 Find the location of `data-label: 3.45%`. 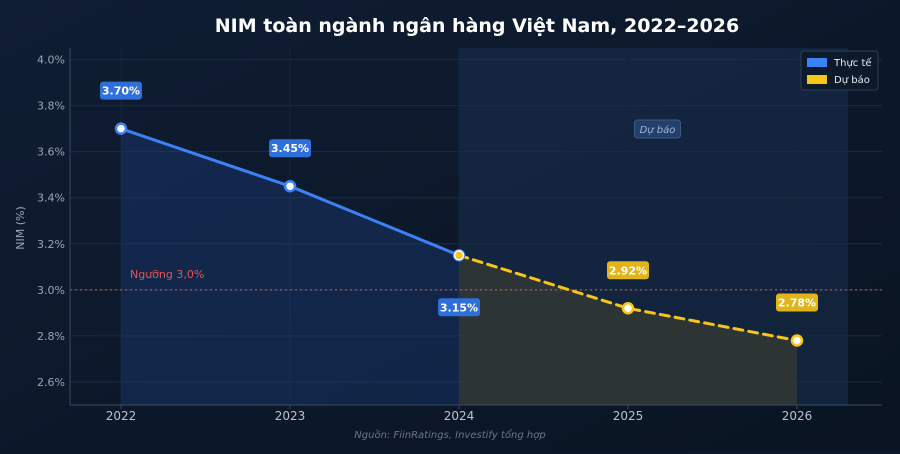

data-label: 3.45% is located at coordinates (290, 148).